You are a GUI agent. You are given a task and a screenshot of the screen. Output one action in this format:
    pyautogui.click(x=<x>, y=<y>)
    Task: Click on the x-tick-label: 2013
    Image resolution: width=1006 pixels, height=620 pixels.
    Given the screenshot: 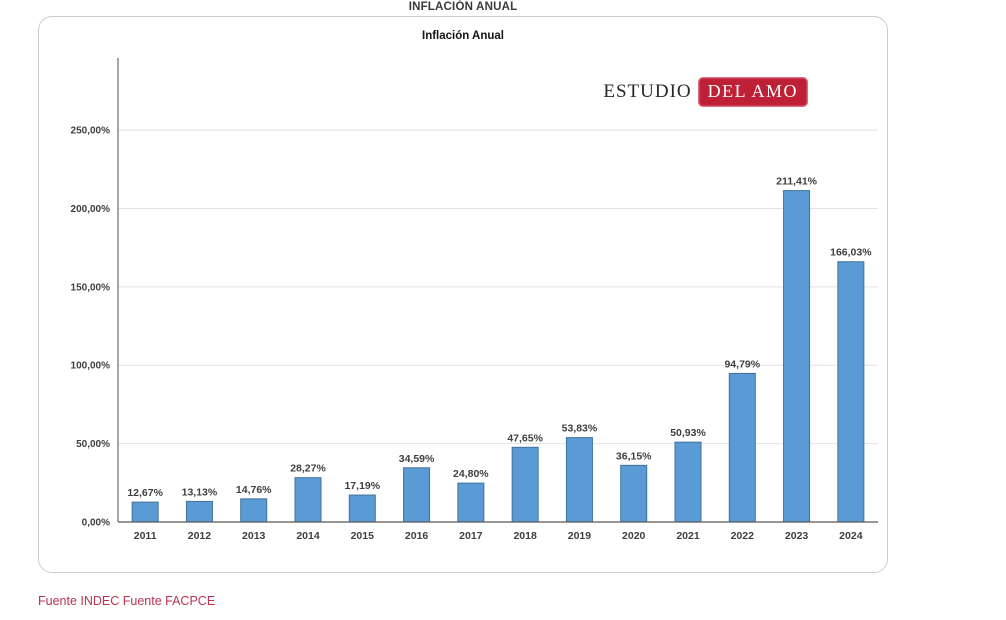 What is the action you would take?
    pyautogui.click(x=254, y=536)
    